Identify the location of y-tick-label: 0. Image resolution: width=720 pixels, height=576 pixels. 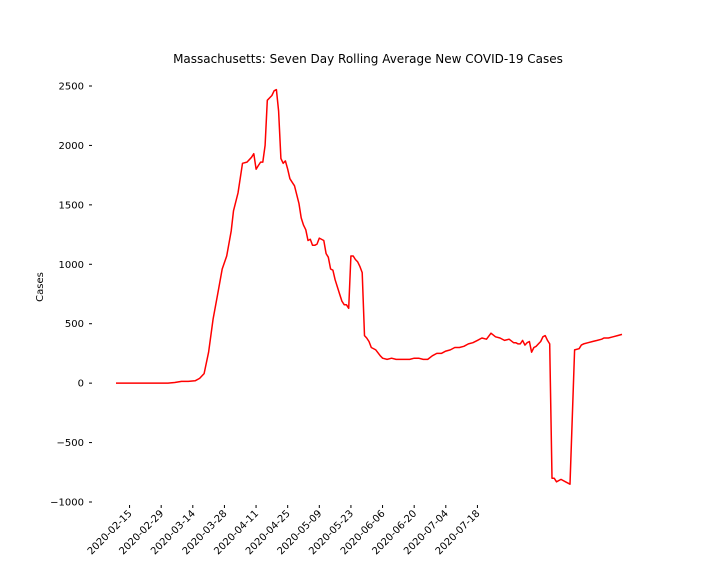
(81, 384).